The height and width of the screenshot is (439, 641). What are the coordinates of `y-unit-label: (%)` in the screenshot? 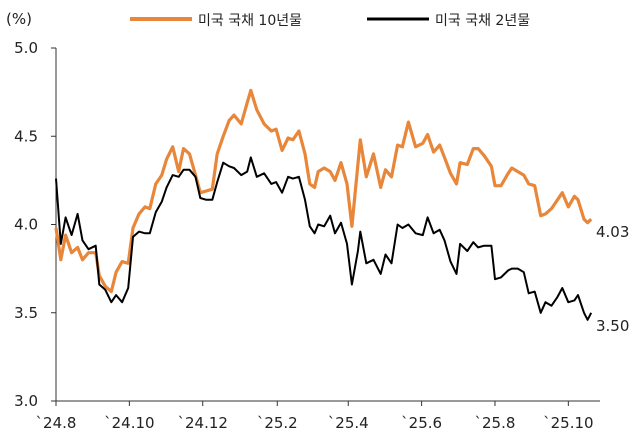 It's located at (19, 19).